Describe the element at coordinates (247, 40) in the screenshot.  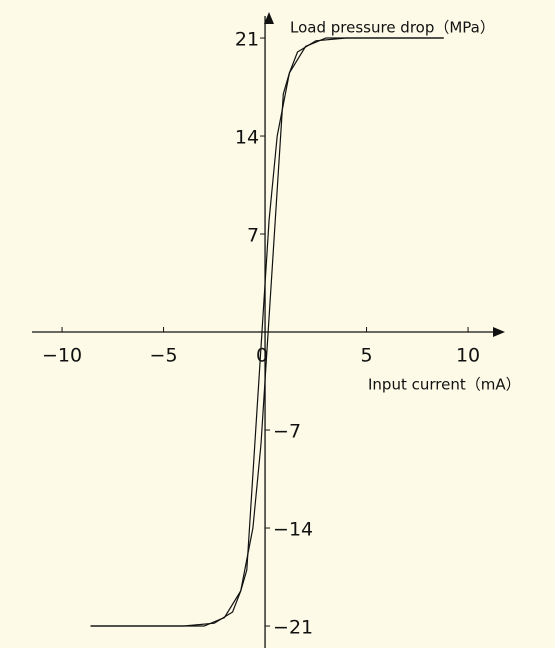
I see `y-tick-label: 21` at that location.